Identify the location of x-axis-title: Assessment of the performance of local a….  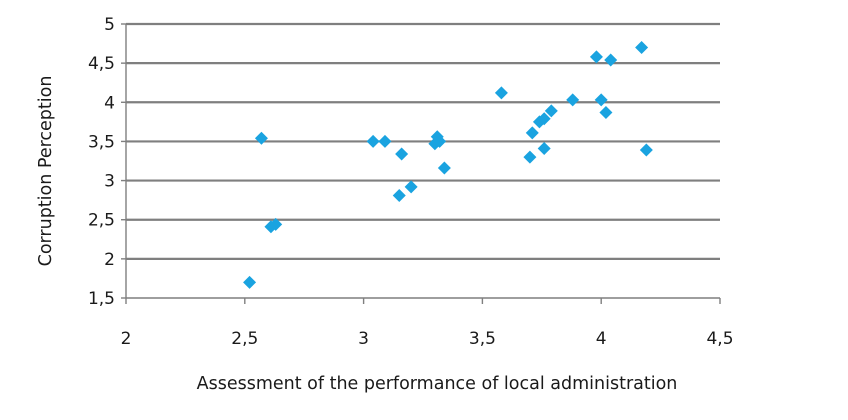
(437, 384).